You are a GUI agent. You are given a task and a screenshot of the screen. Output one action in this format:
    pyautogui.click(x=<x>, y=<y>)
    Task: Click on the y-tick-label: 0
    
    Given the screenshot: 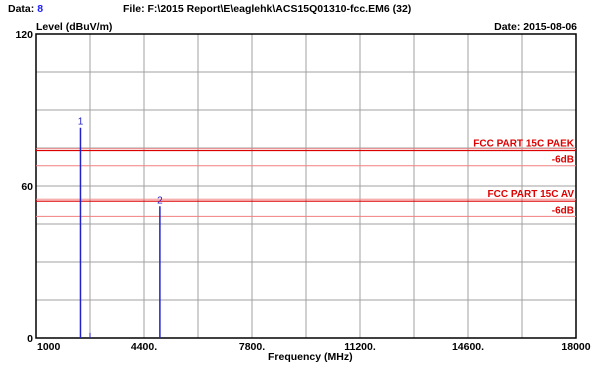 What is the action you would take?
    pyautogui.click(x=30, y=339)
    